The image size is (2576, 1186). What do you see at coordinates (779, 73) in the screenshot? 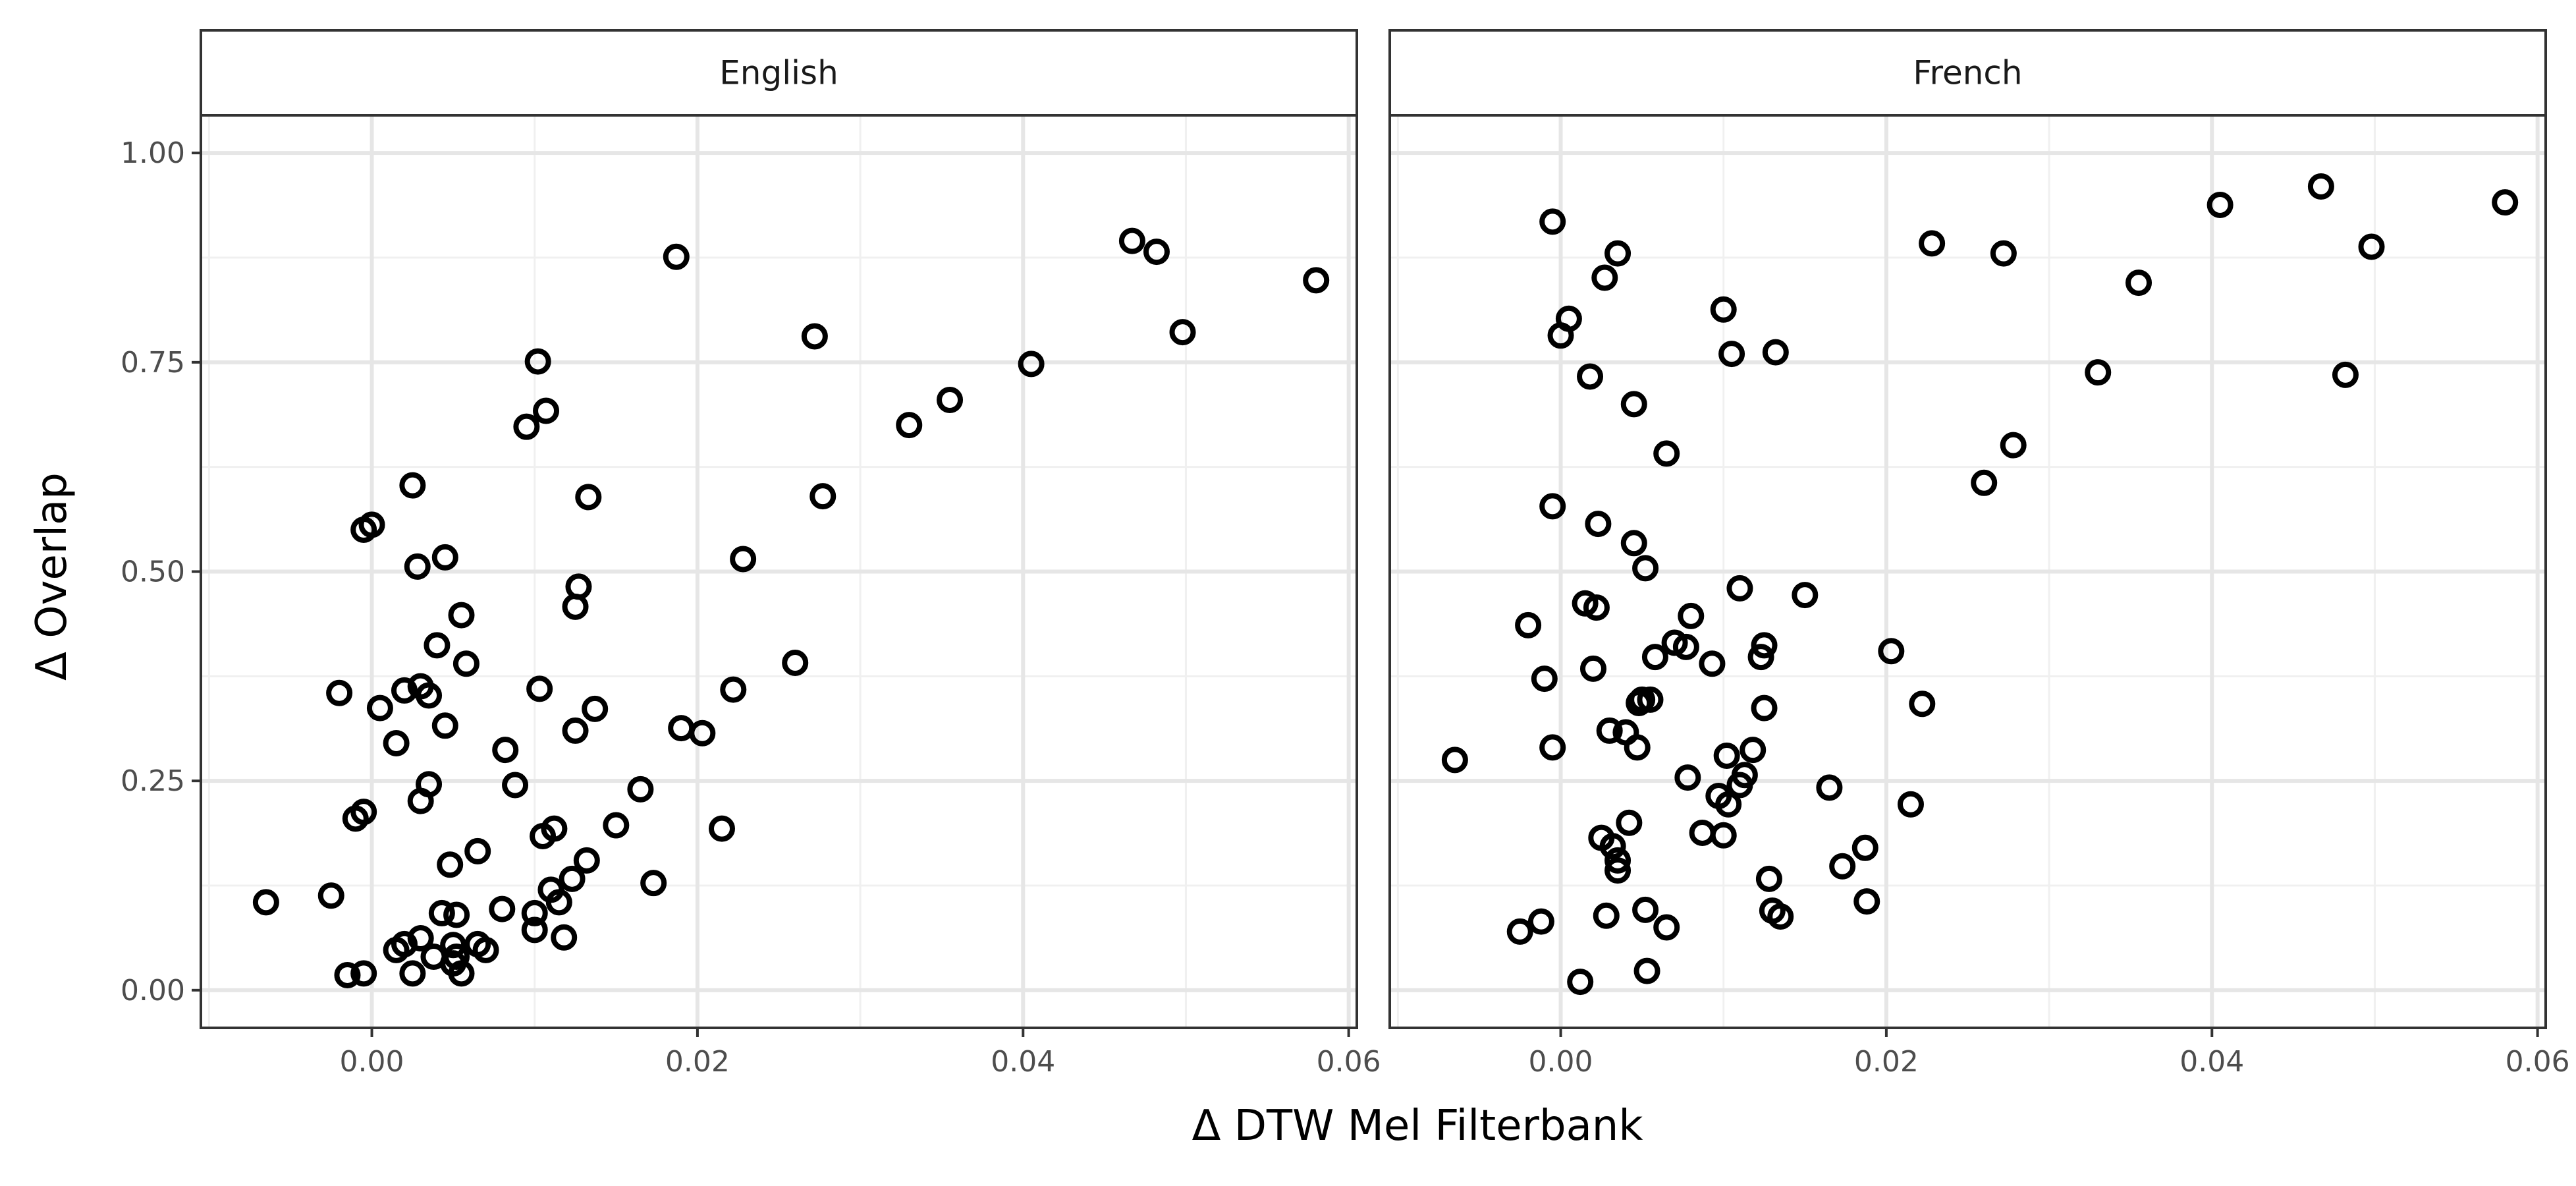
I see `facet-strip` at bounding box center [779, 73].